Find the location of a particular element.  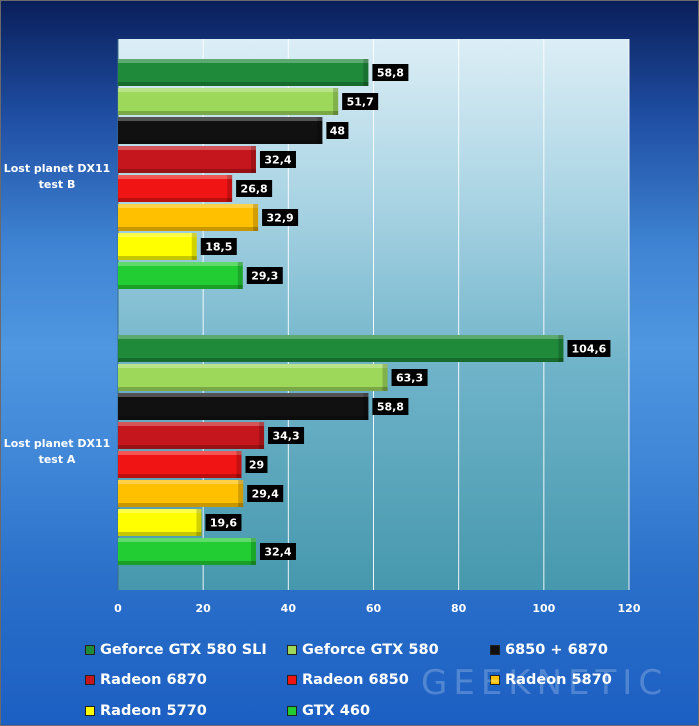

data-label: 18,5 is located at coordinates (218, 247).